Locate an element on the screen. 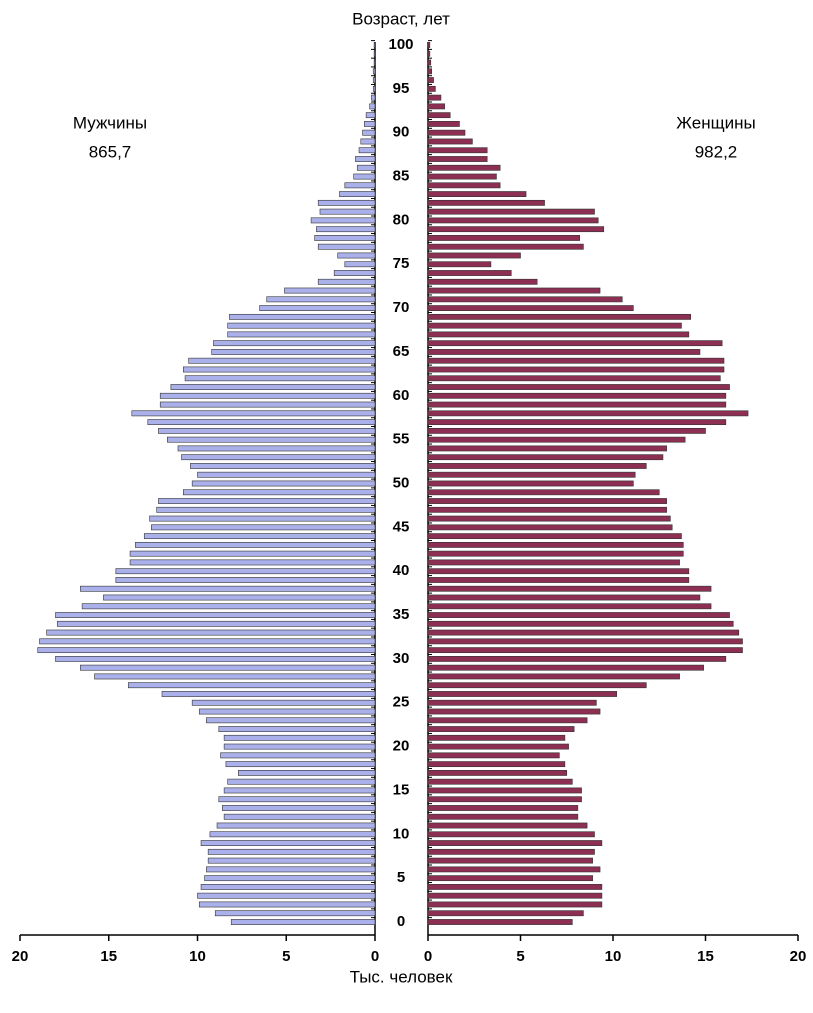 This screenshot has height=1013, width=813. y-tick-label: 45 is located at coordinates (401, 526).